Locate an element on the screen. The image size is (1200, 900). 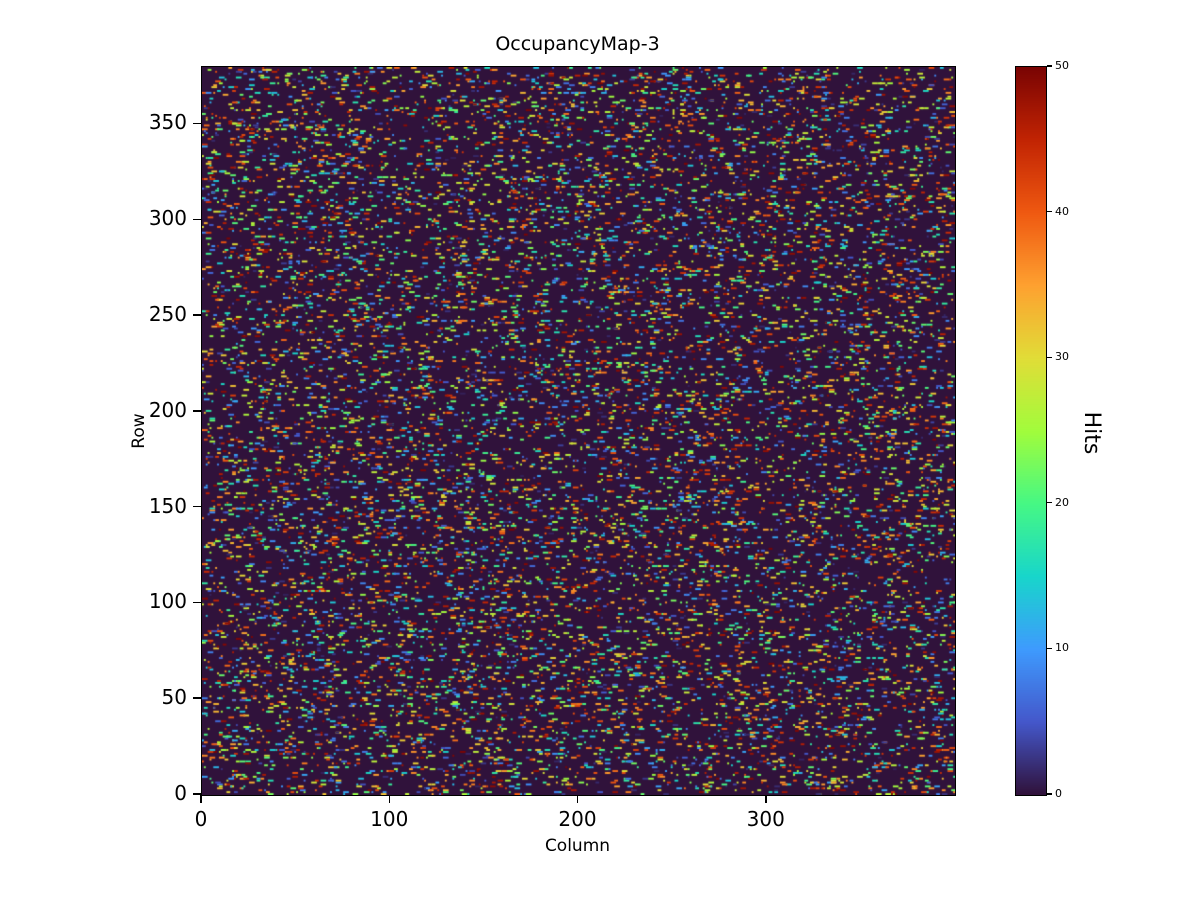
y-tick-label: 350 is located at coordinates (167, 122).